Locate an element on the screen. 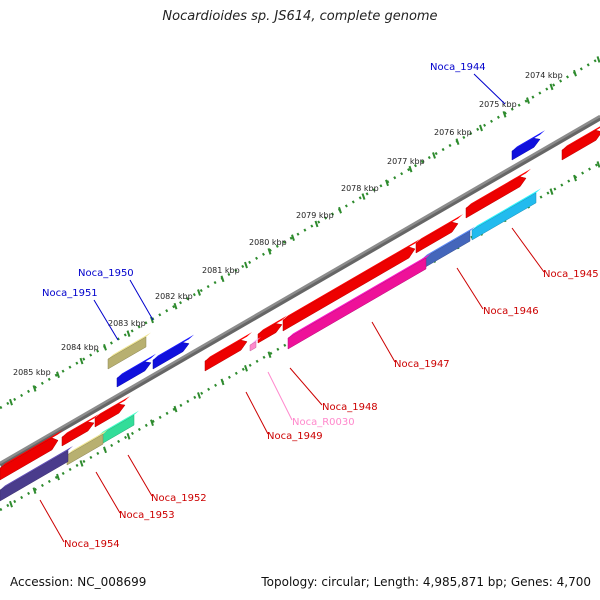 The width and height of the screenshot is (600, 600). gene-noca-1952-bar-top is located at coordinates (118, 423).